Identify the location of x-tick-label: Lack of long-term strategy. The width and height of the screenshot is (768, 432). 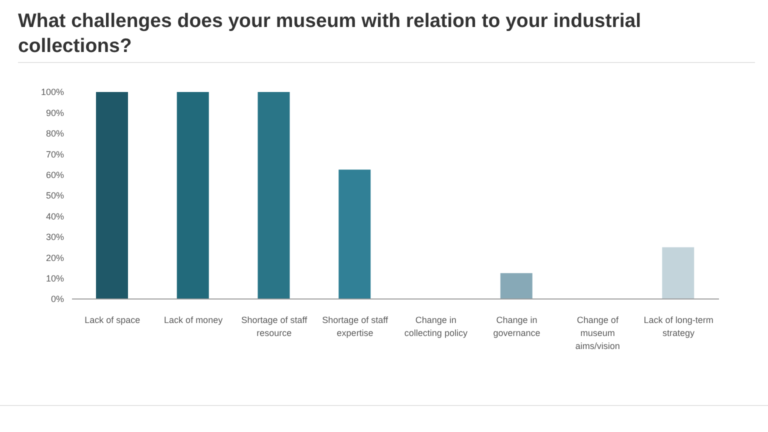
(679, 326).